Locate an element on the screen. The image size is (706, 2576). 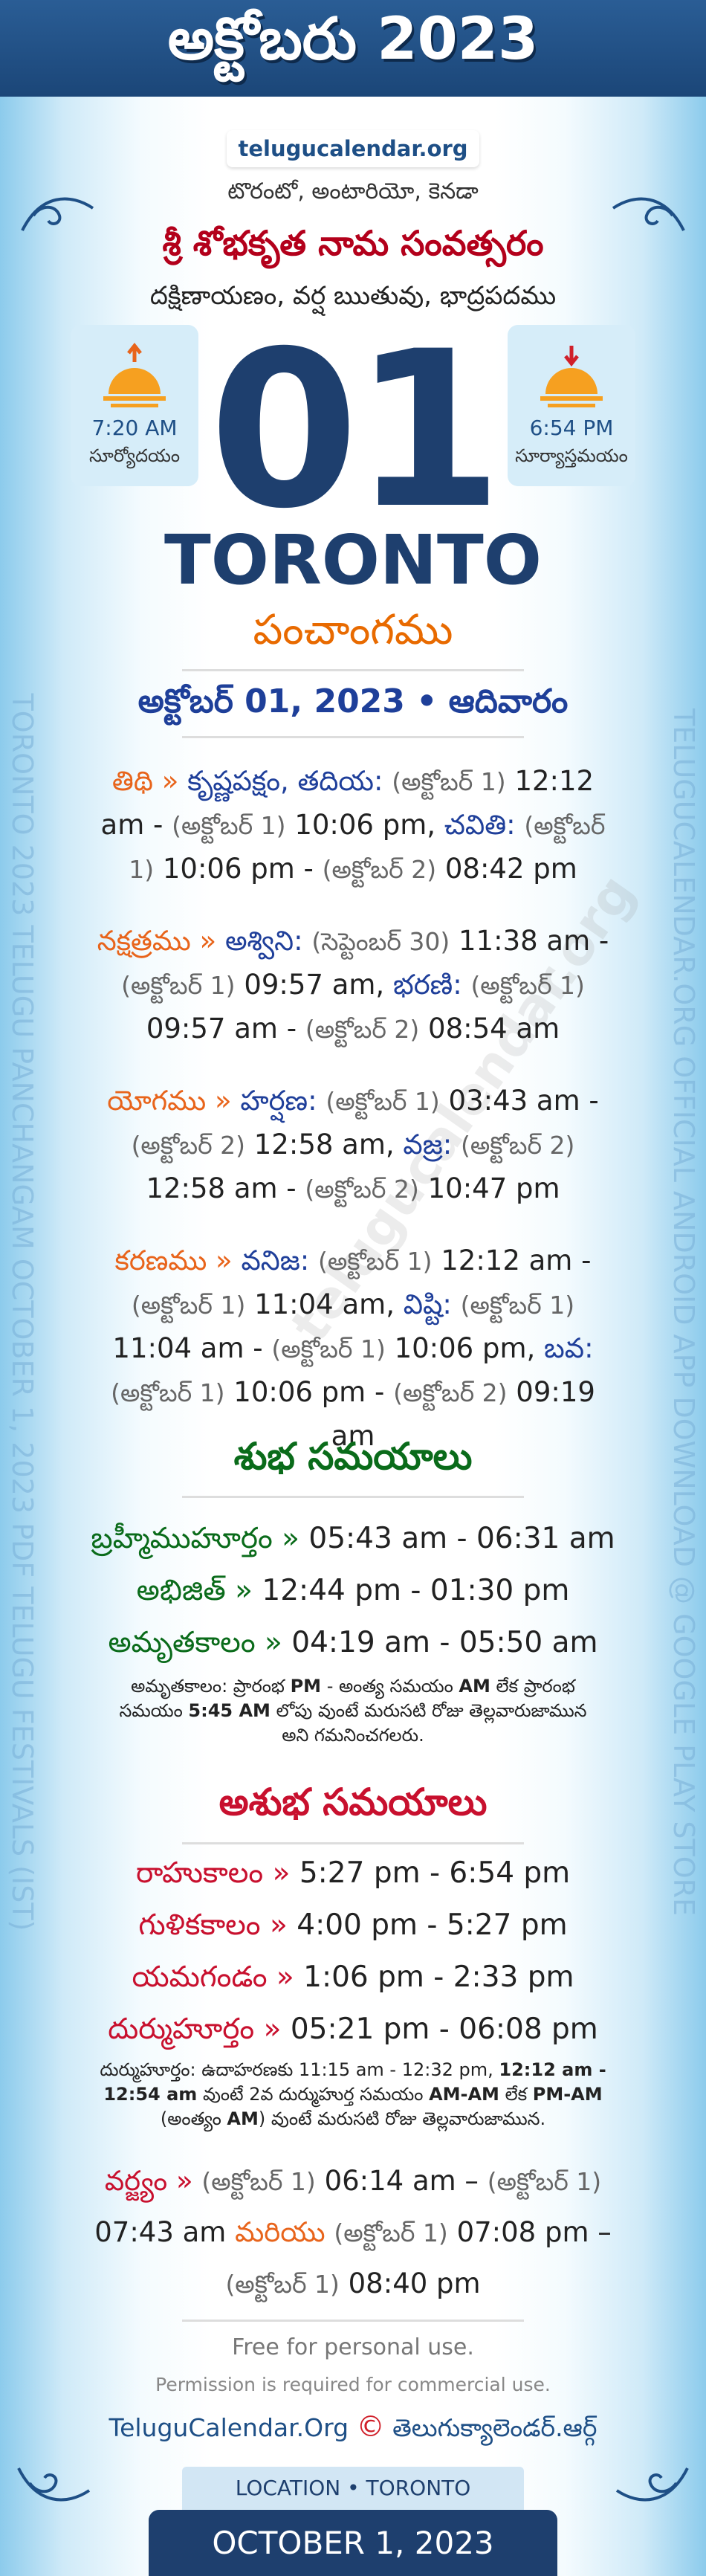
time: 4:00 pm - 5:27 pm is located at coordinates (433, 1925).